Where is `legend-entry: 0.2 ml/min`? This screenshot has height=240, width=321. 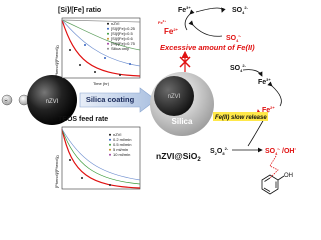
legend-entry: 0.2 ml/min is located at coordinates (122, 139).